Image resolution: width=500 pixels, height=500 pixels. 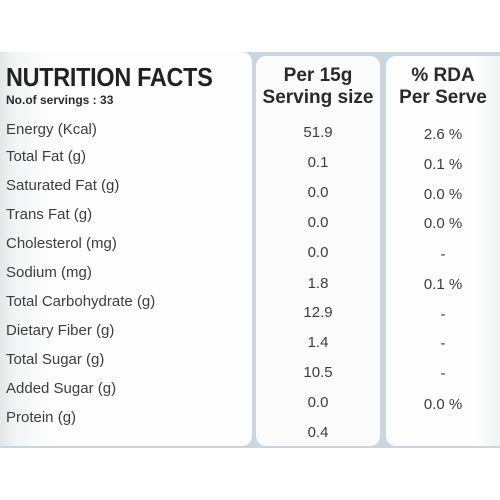 I want to click on per-serving-header: Per 15g Serving size, so click(x=318, y=87).